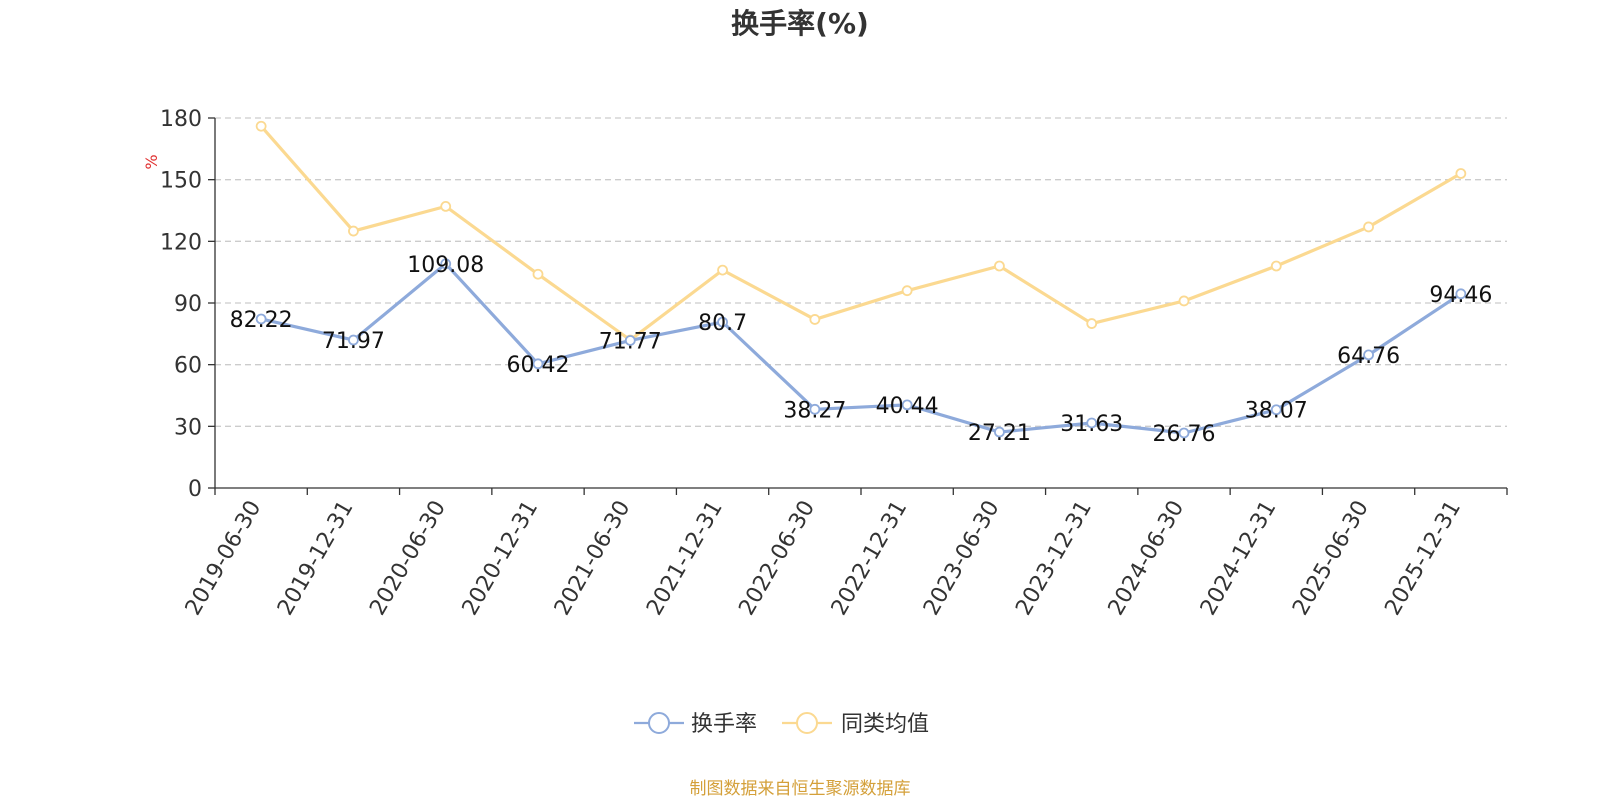  I want to click on data-label: 27.21, so click(999, 433).